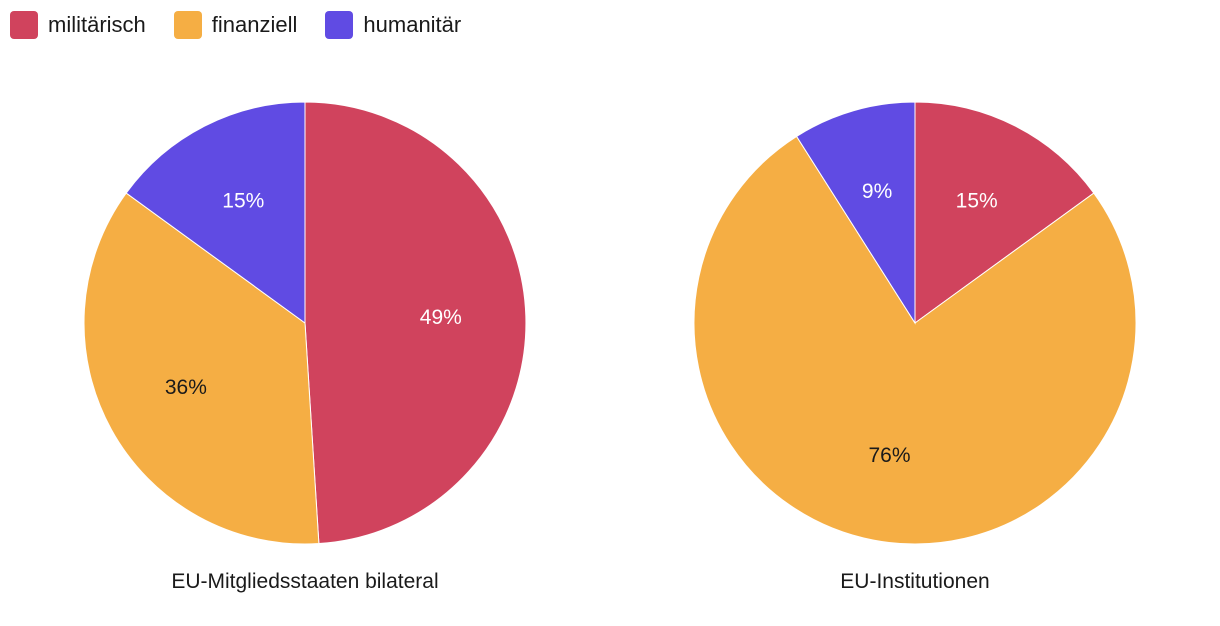 This screenshot has height=626, width=1220. Describe the element at coordinates (187, 25) in the screenshot. I see `legend-swatch-finanziell` at that location.